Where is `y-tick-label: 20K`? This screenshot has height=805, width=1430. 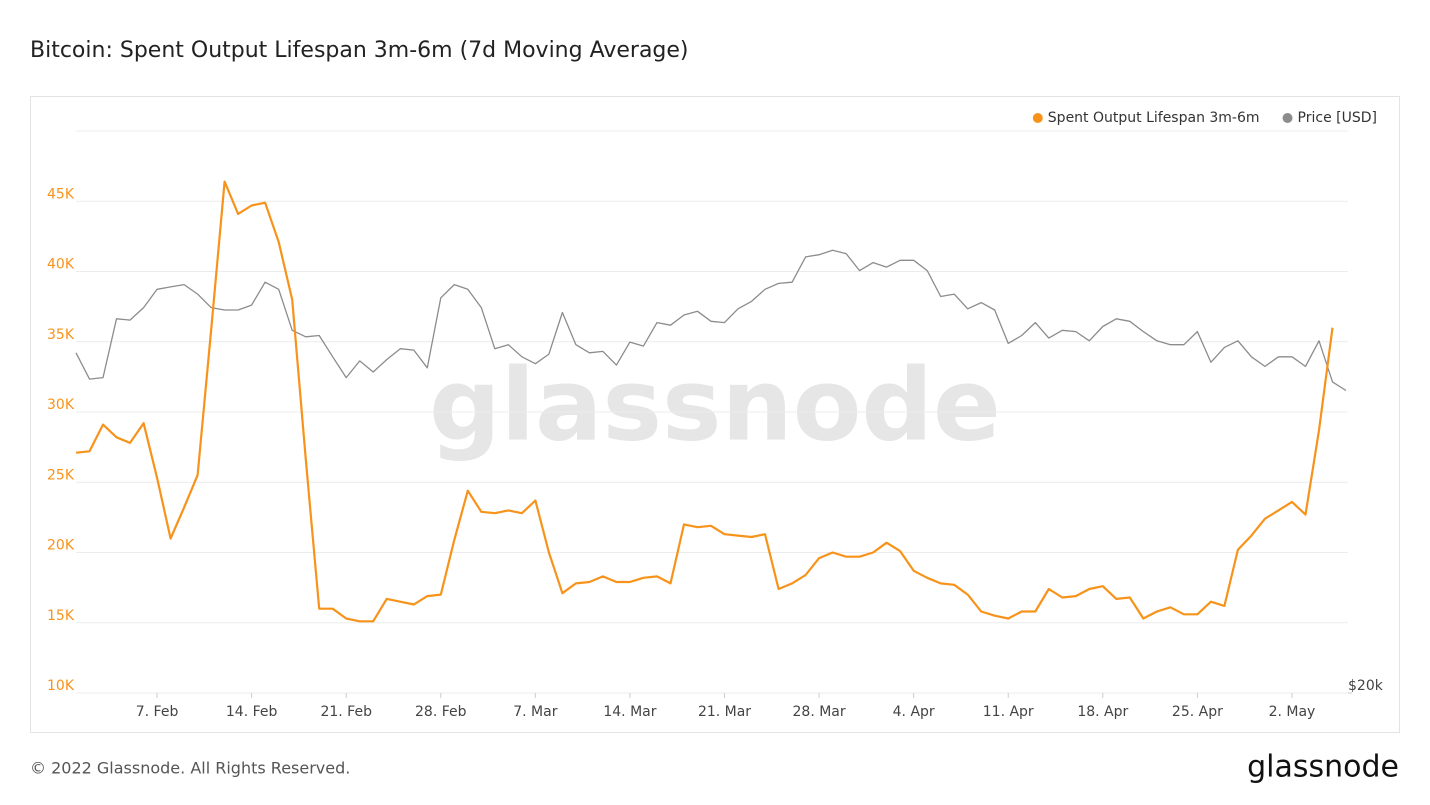
y-tick-label: 20K is located at coordinates (61, 546).